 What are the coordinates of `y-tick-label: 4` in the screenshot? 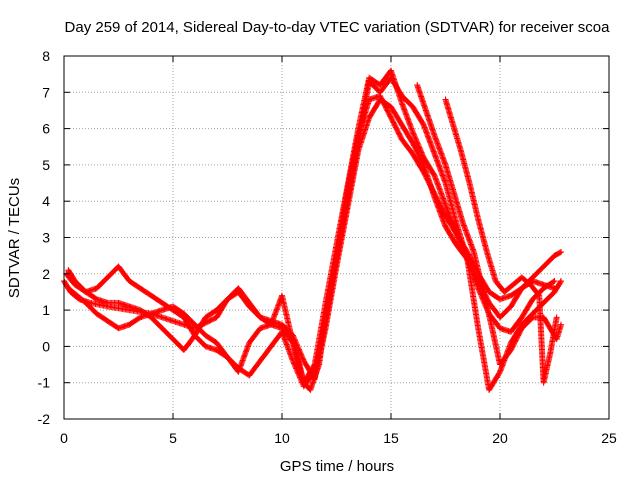 It's located at (46, 201).